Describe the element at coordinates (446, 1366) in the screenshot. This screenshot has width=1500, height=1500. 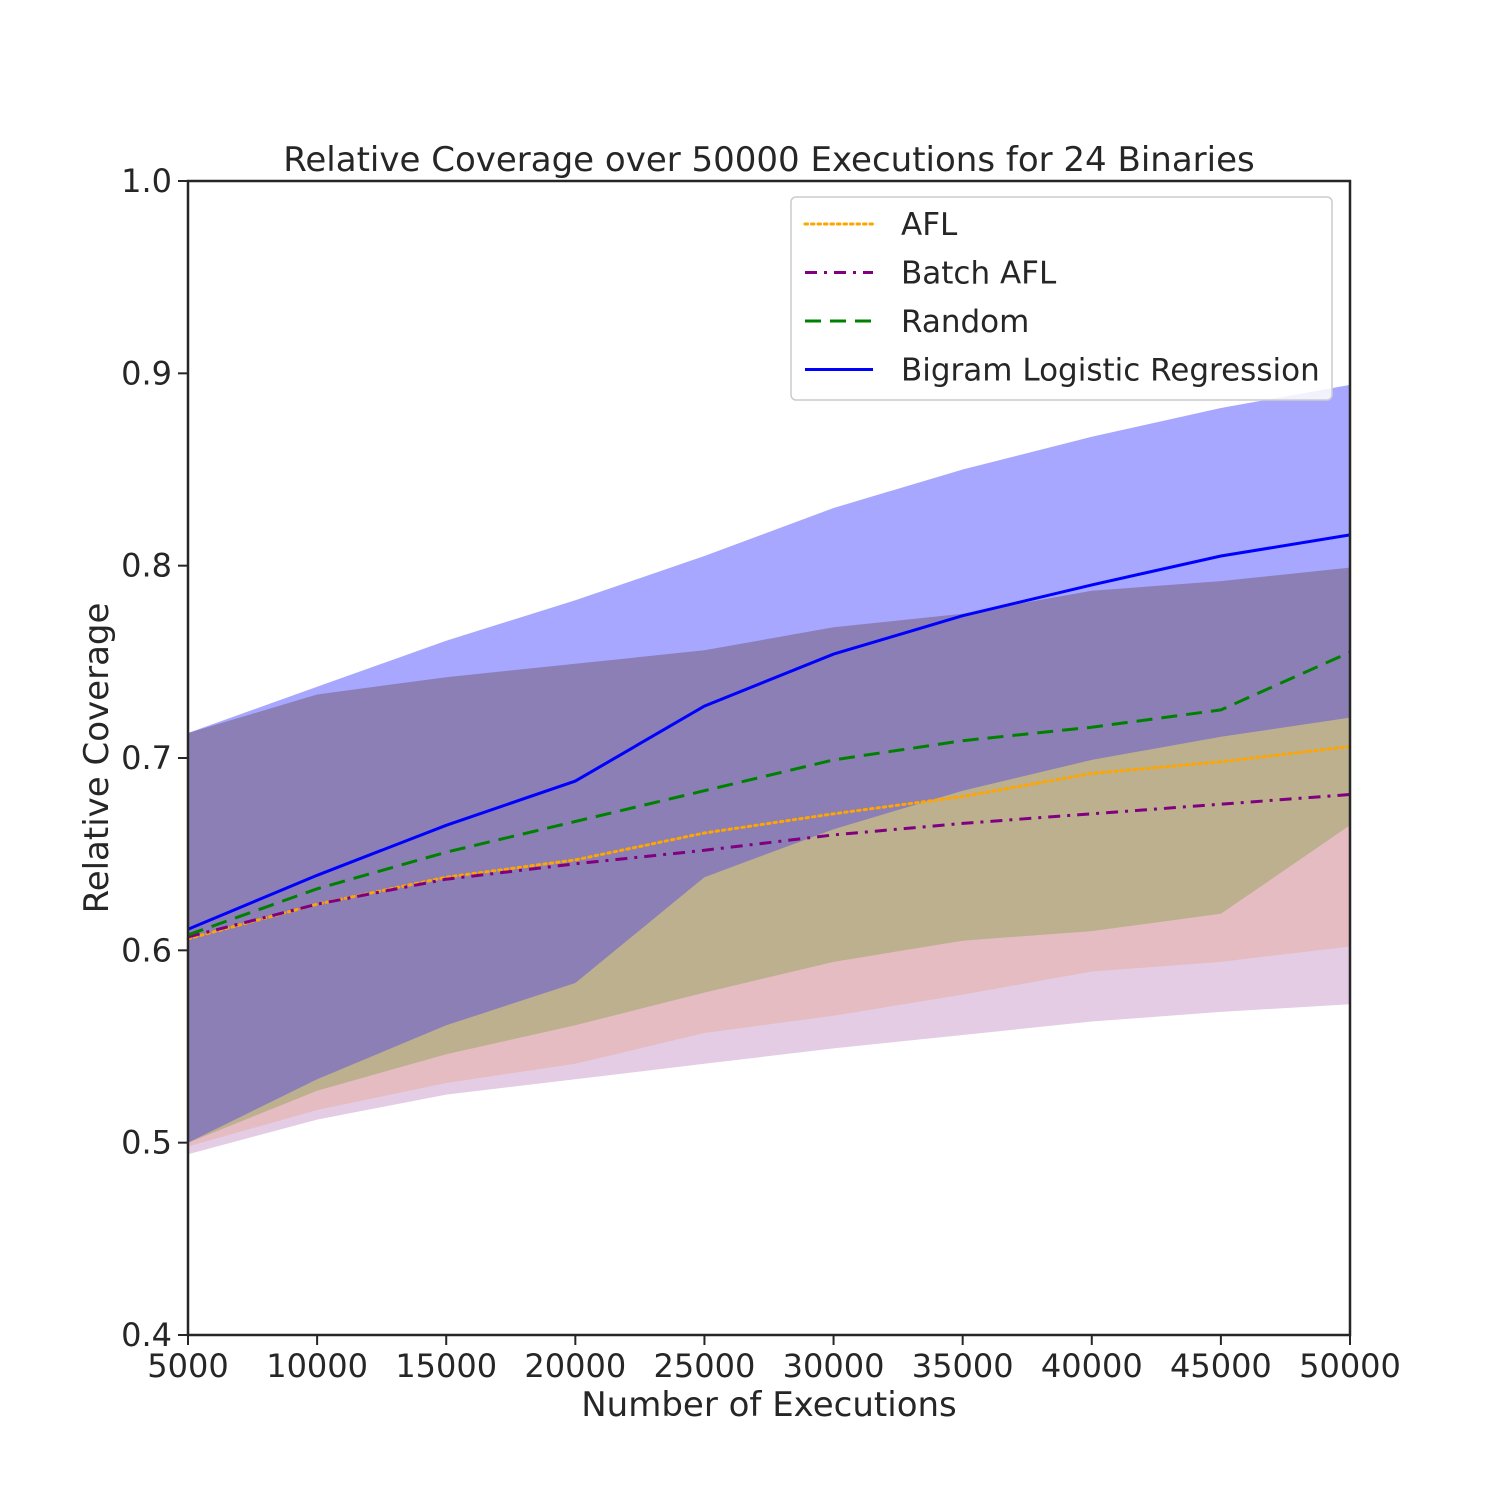
I see `x-tick-label: 15000` at that location.